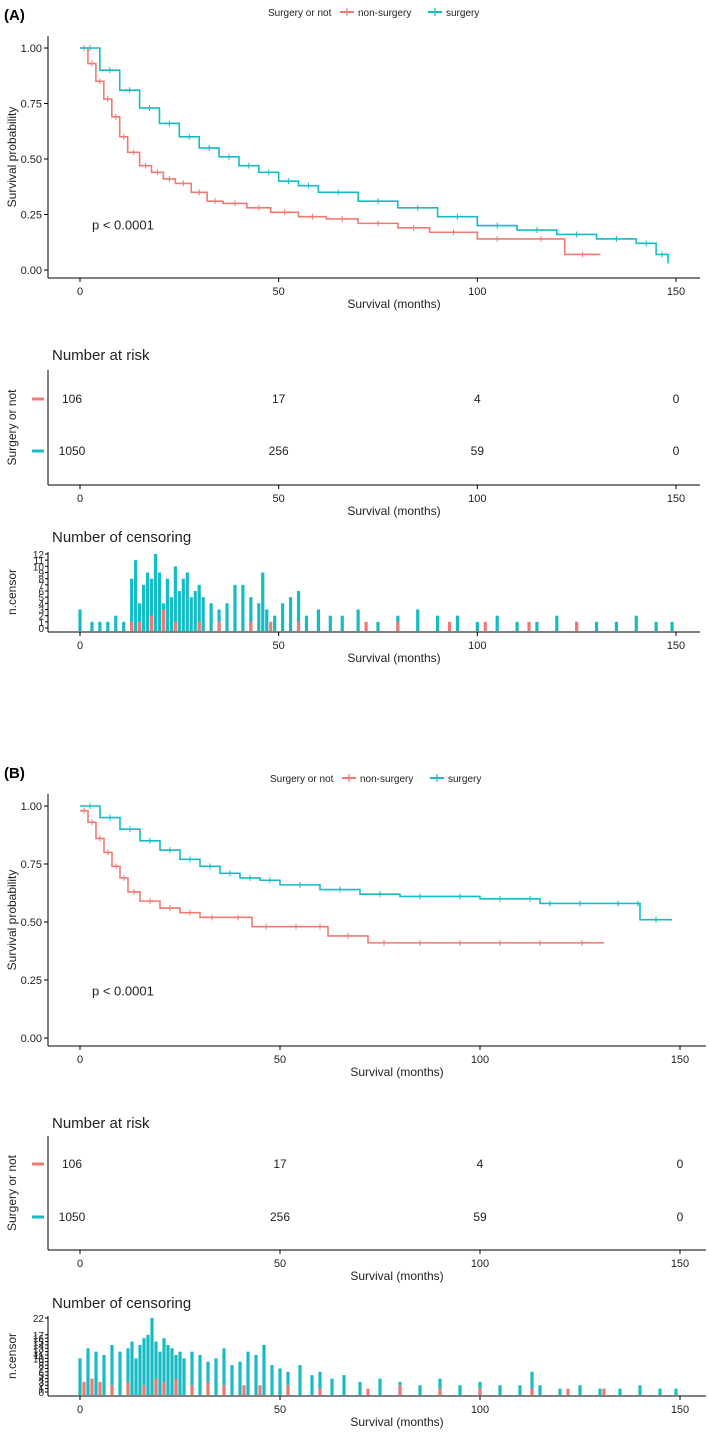 Image resolution: width=709 pixels, height=1440 pixels. Describe the element at coordinates (393, 511) in the screenshot. I see `x-axis-label: Survival (months)` at that location.